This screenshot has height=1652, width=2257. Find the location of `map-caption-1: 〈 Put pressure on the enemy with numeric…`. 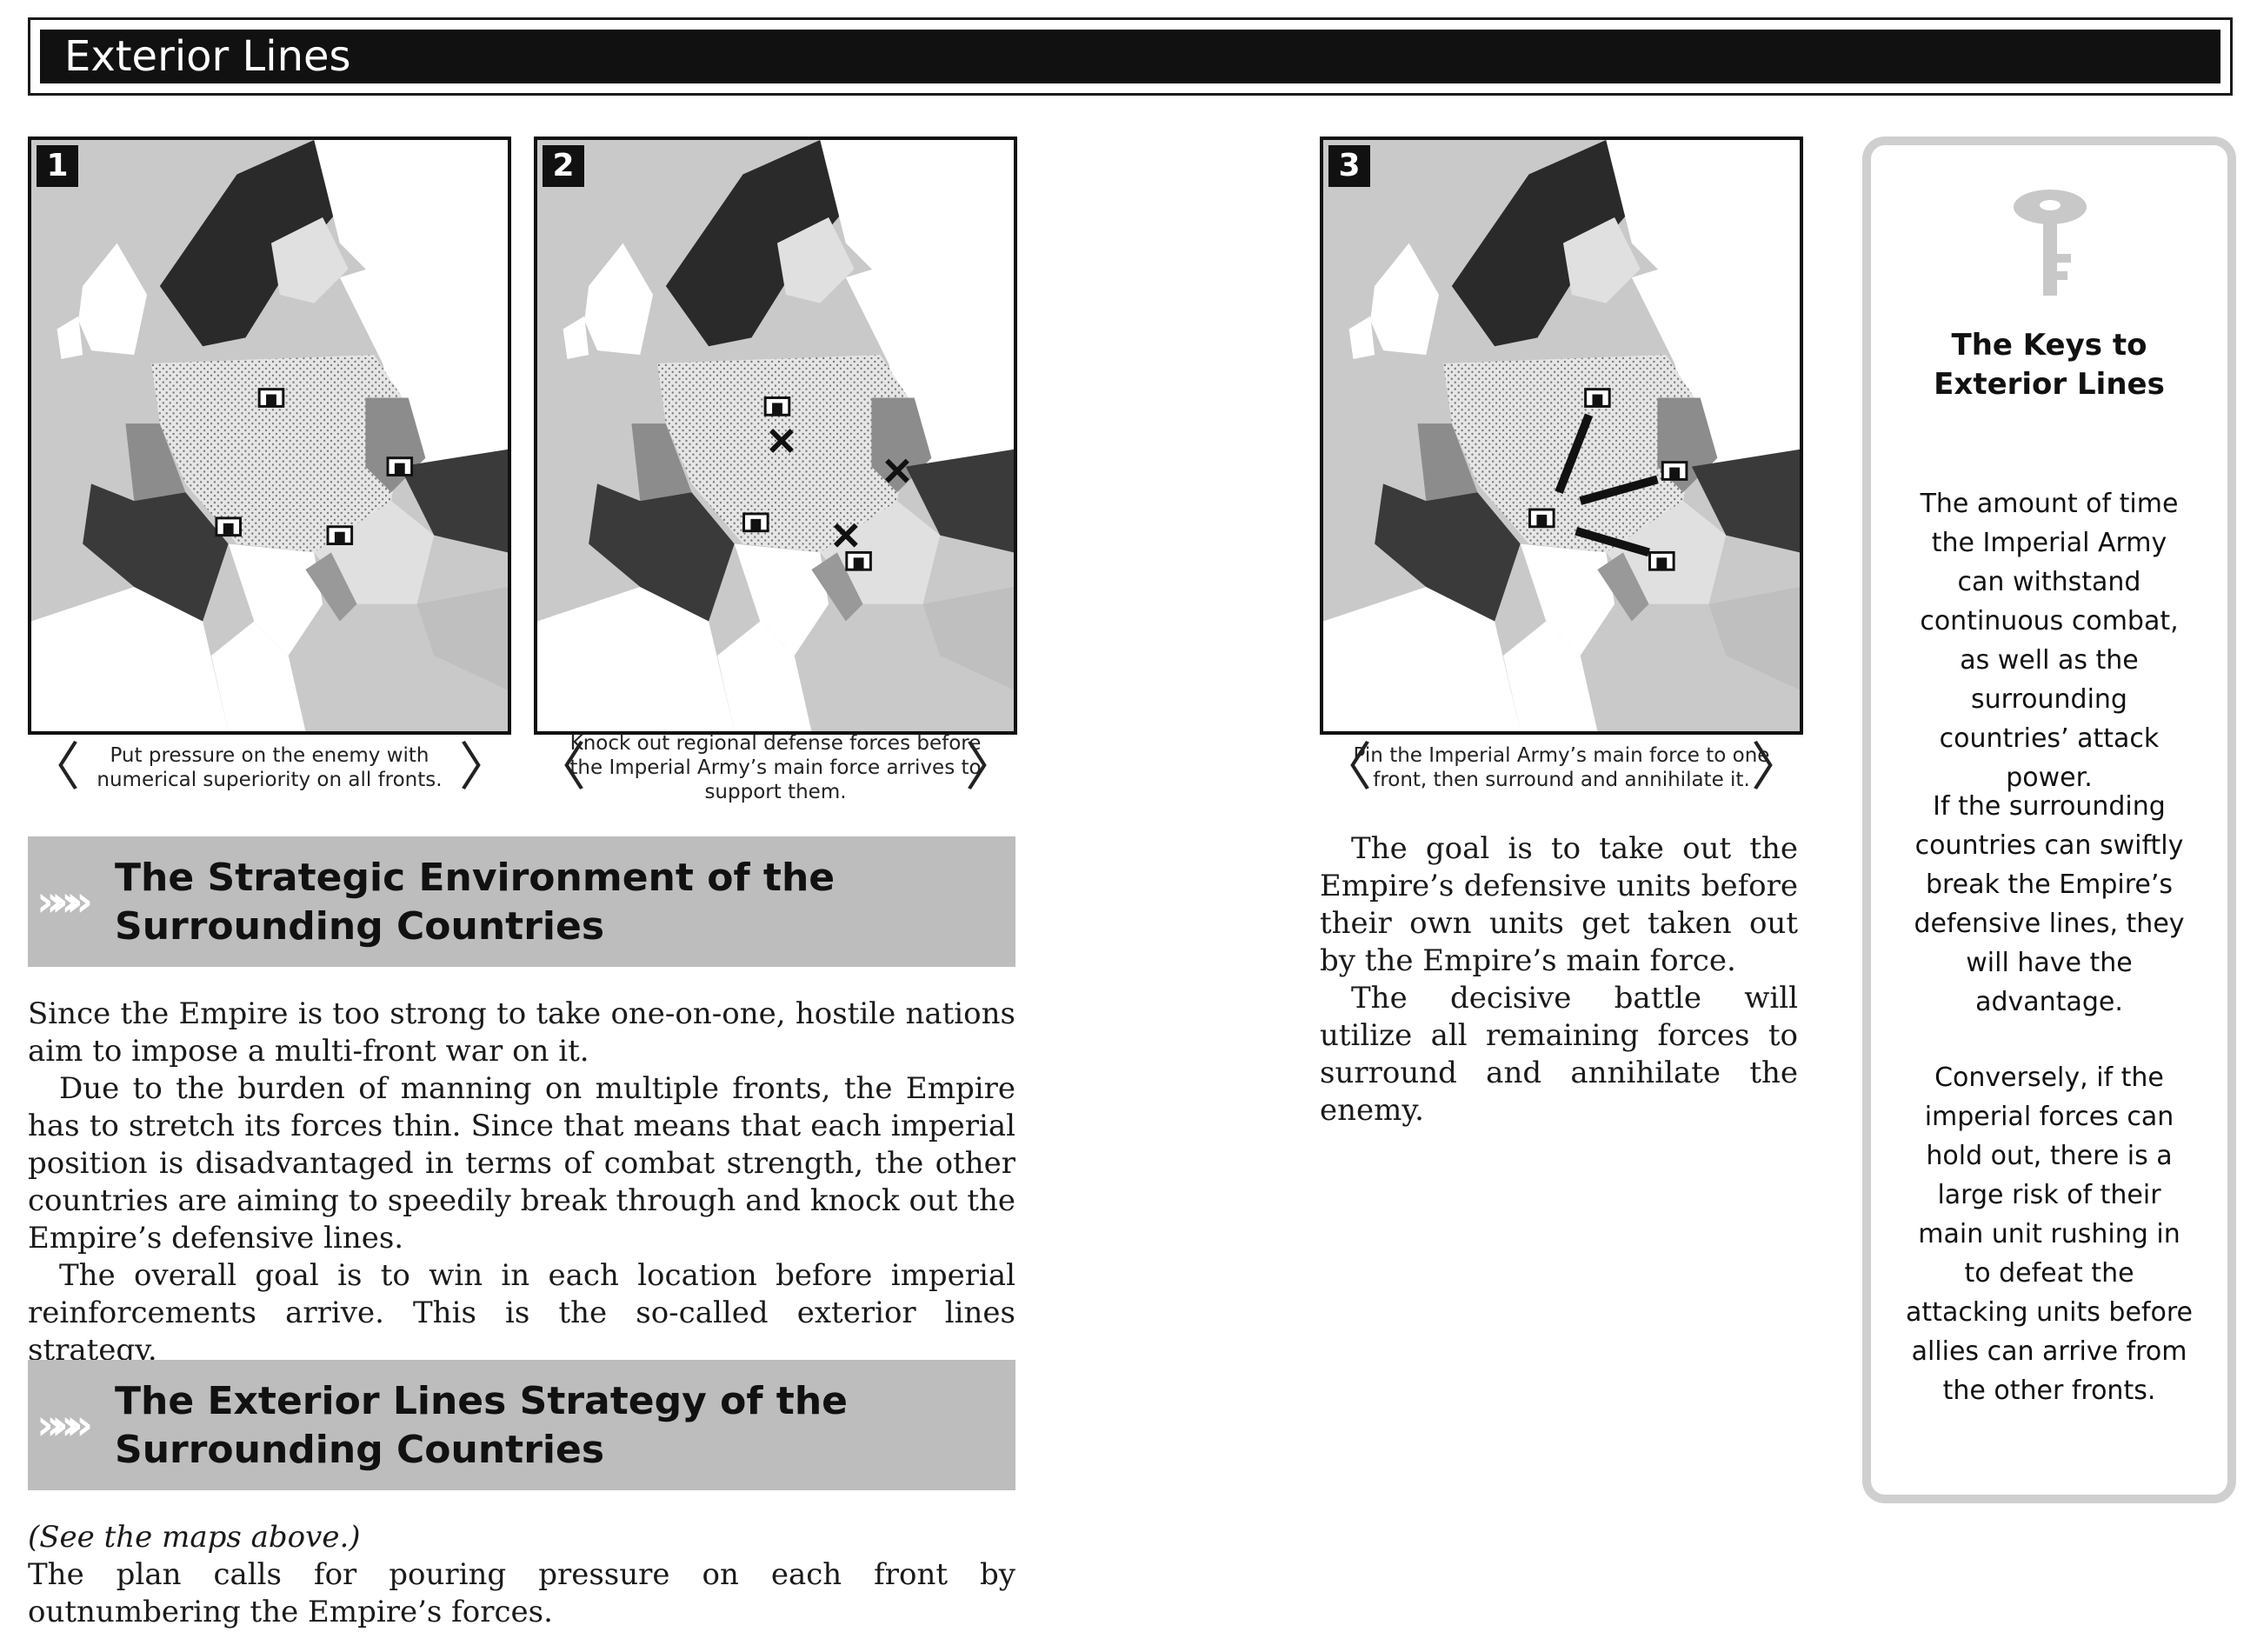

map-caption-1: 〈 Put pressure on the enemy with numeric… is located at coordinates (269, 768).